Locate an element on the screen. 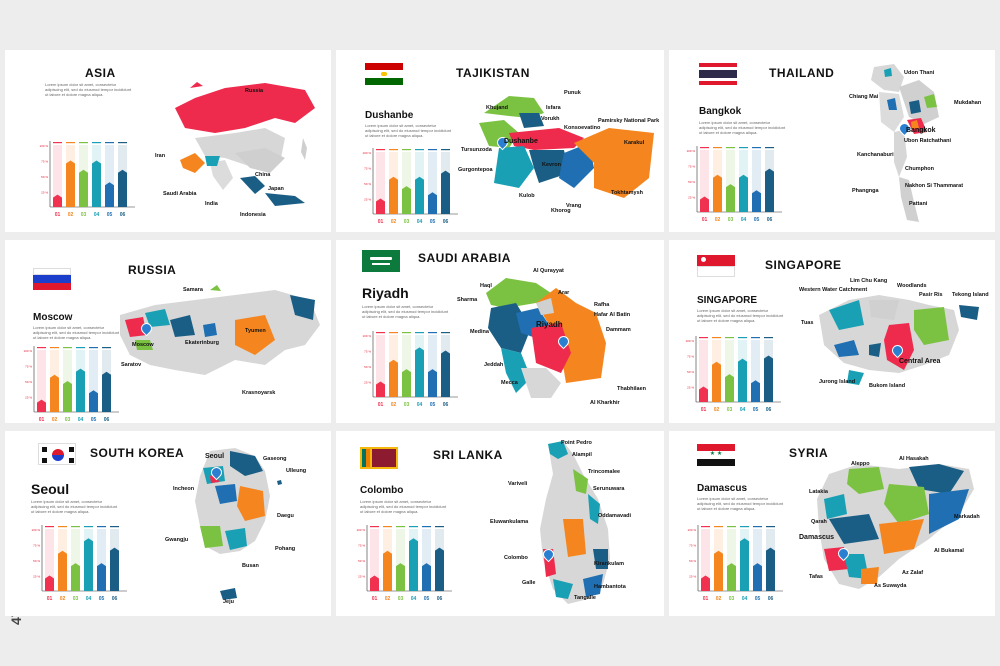  map-label: Konsoevatino is located at coordinates (582, 128).